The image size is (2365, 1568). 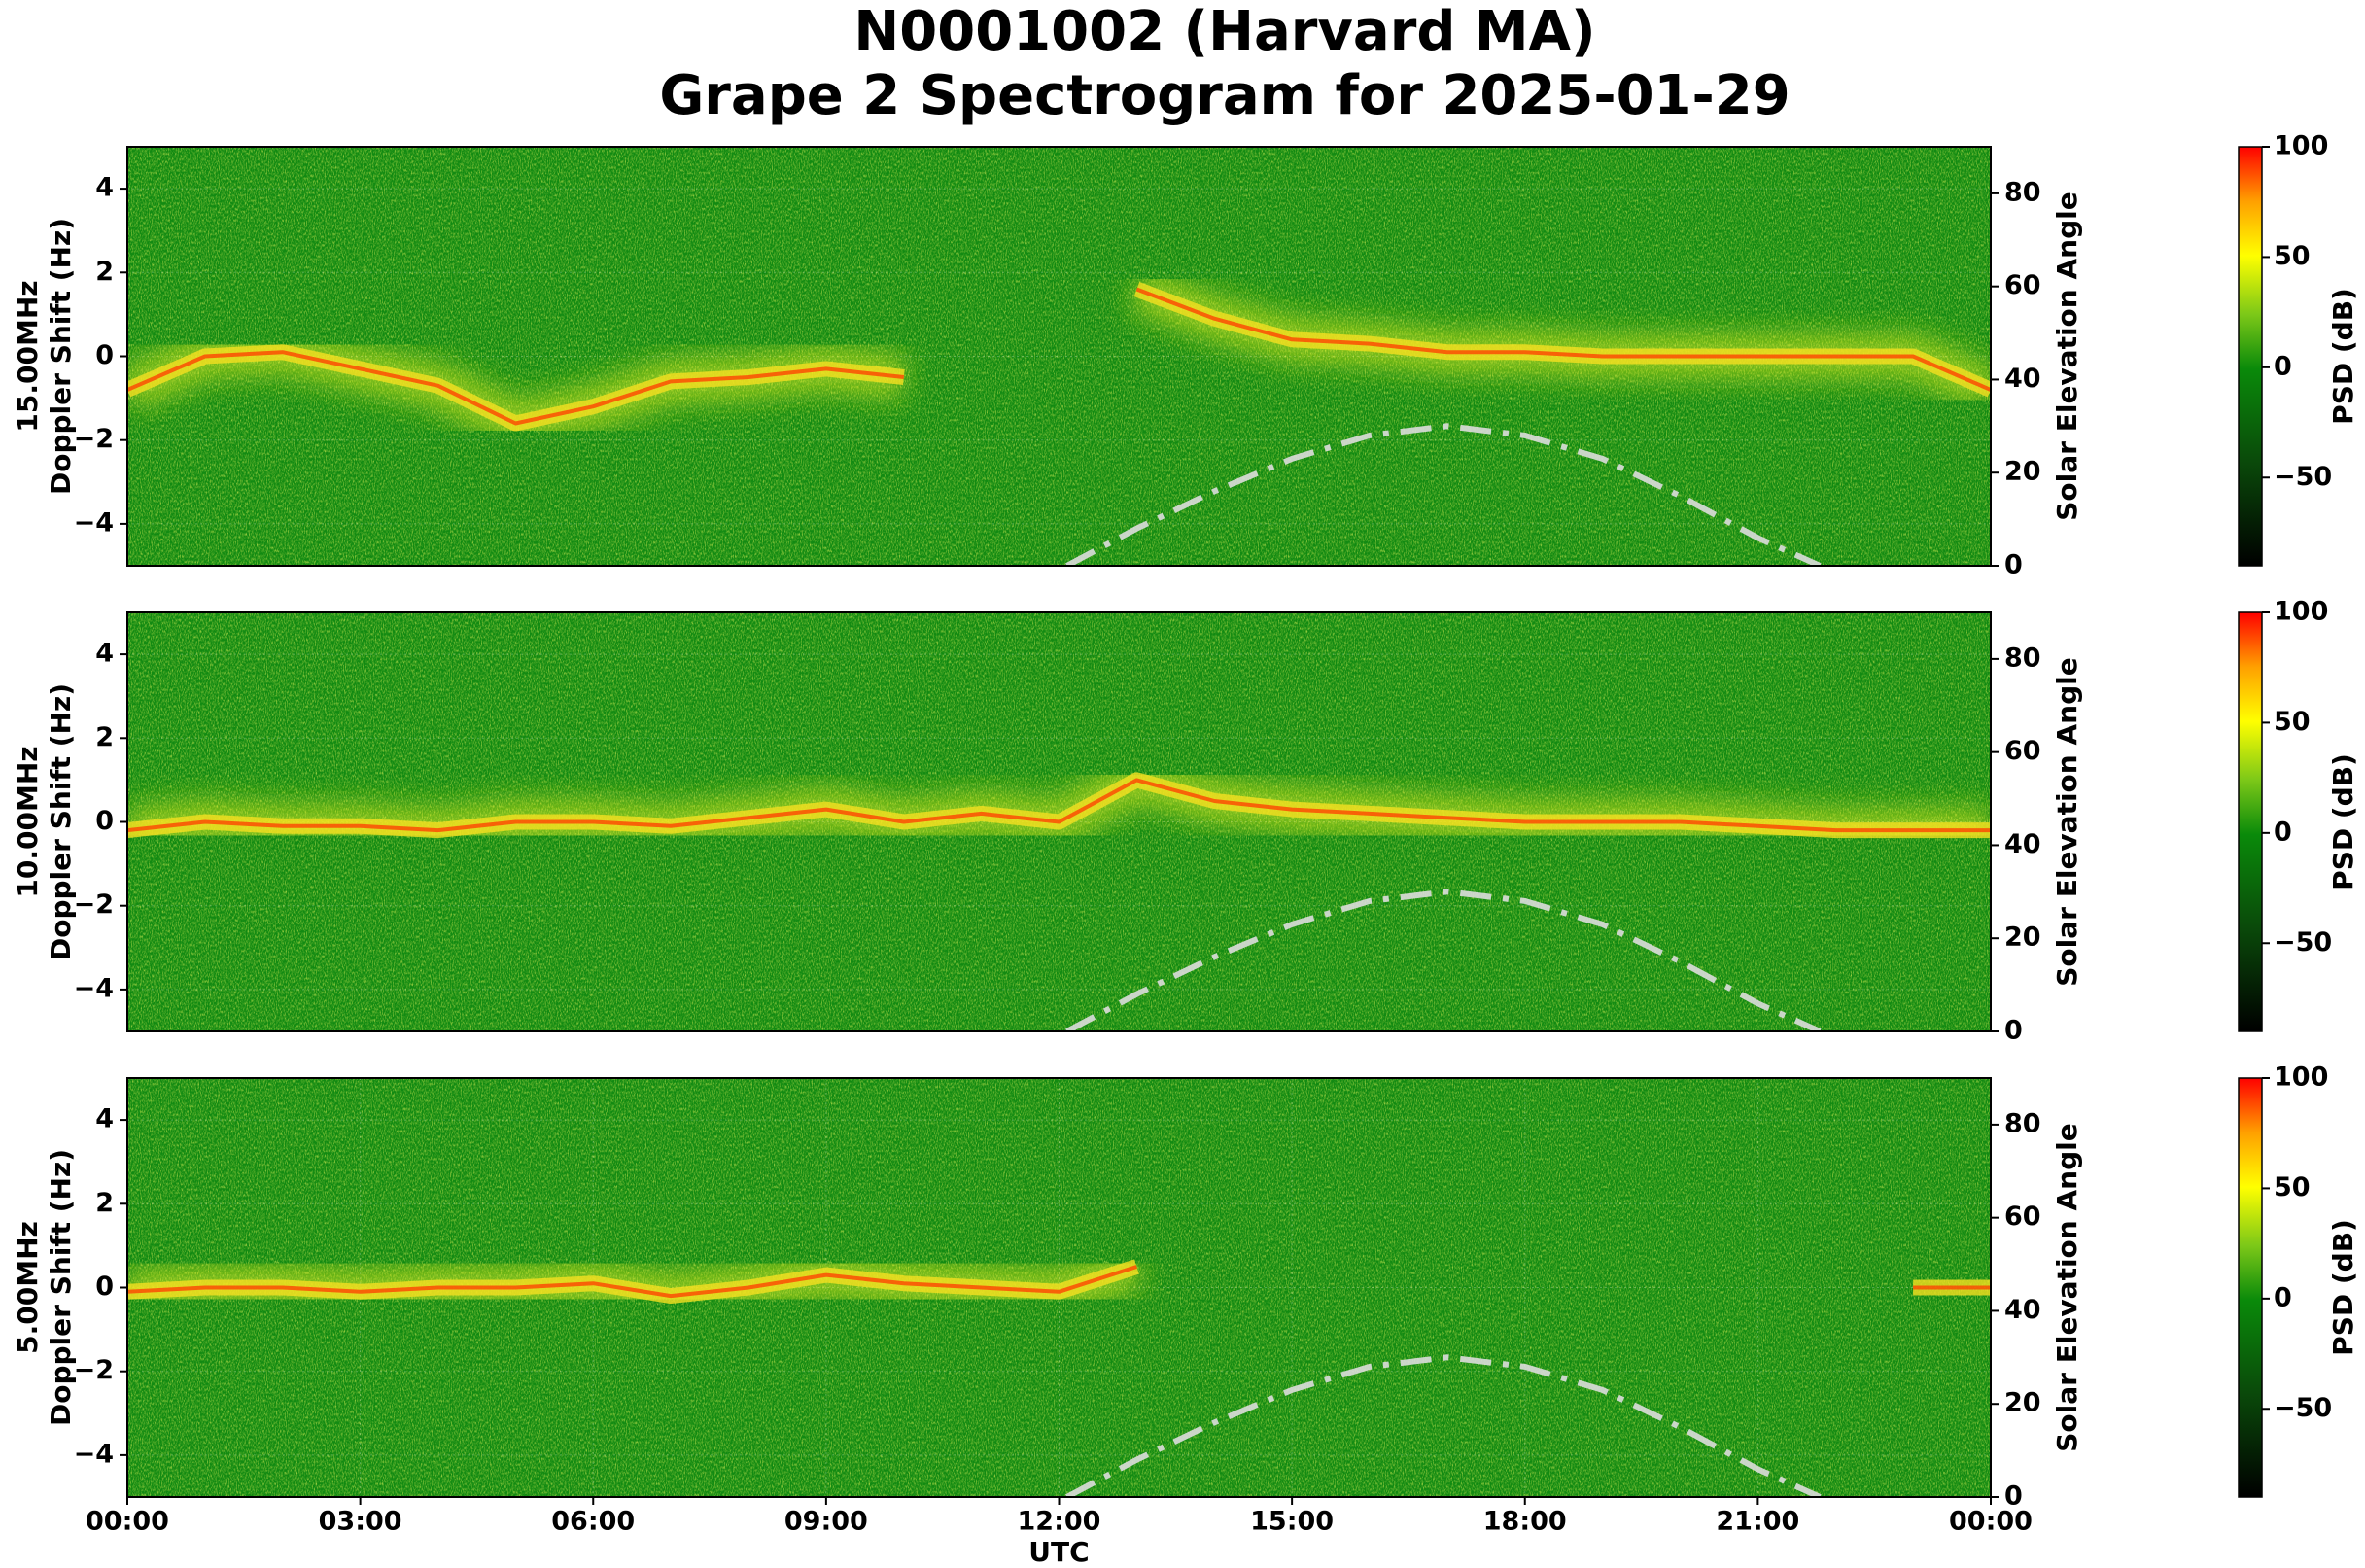 I want to click on x-axis-label: UTC, so click(x=1058, y=1552).